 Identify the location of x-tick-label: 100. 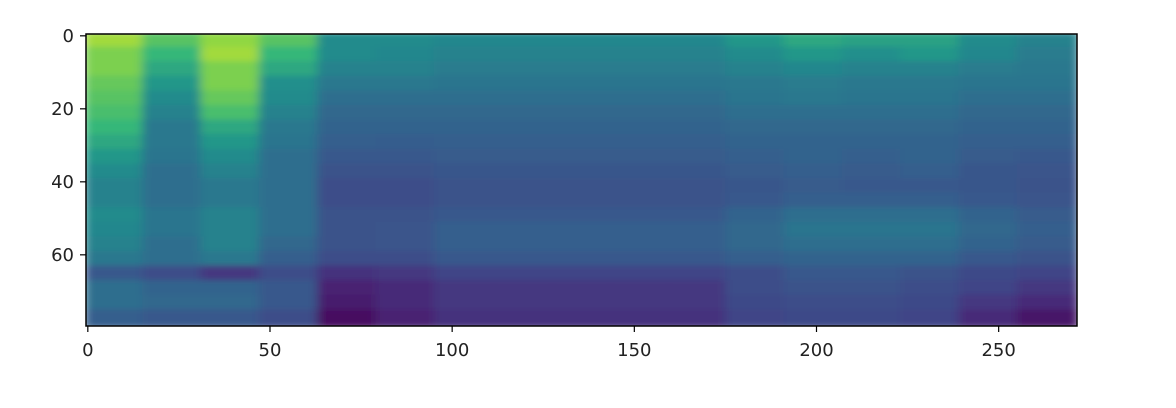
(452, 350).